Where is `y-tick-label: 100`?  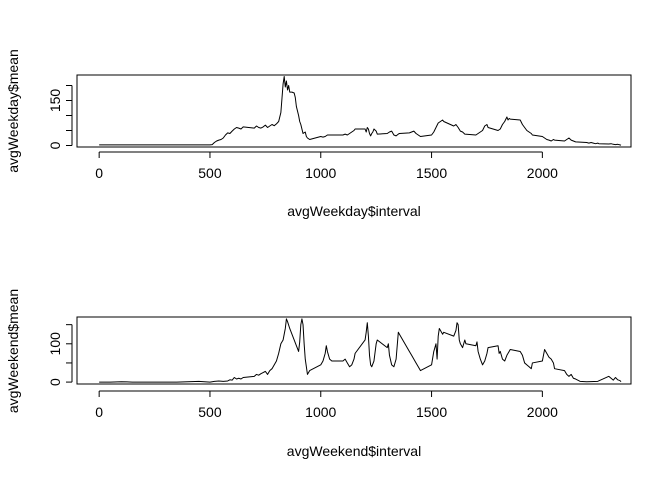 y-tick-label: 100 is located at coordinates (55, 344).